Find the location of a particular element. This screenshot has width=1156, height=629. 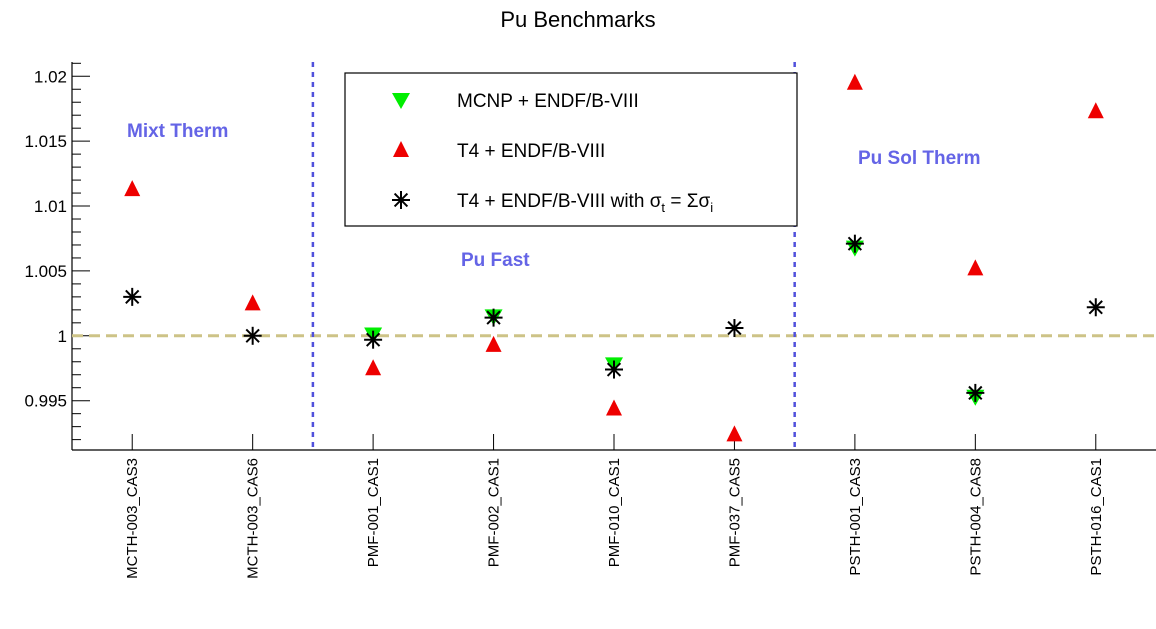

chart-title: Pu Benchmarks is located at coordinates (577, 19).